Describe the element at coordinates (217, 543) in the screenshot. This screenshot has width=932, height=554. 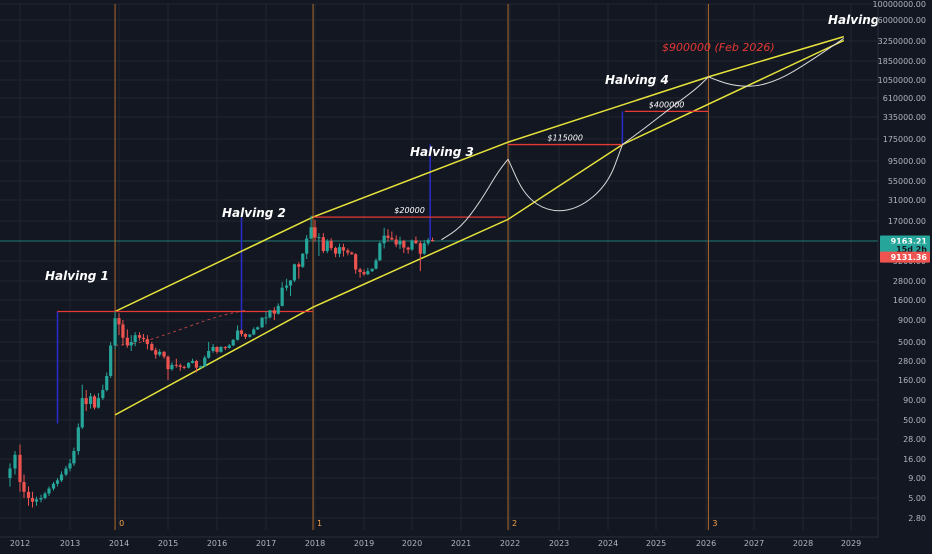
I see `x-tick-label: 2016` at that location.